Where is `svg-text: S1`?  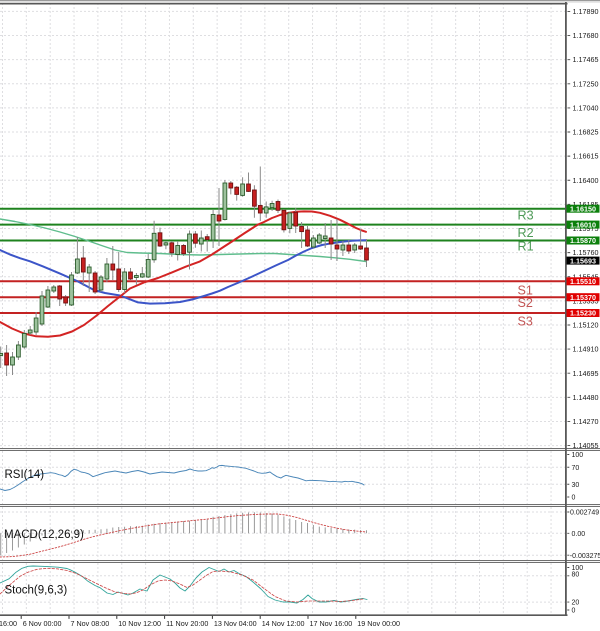 svg-text: S1 is located at coordinates (525, 291).